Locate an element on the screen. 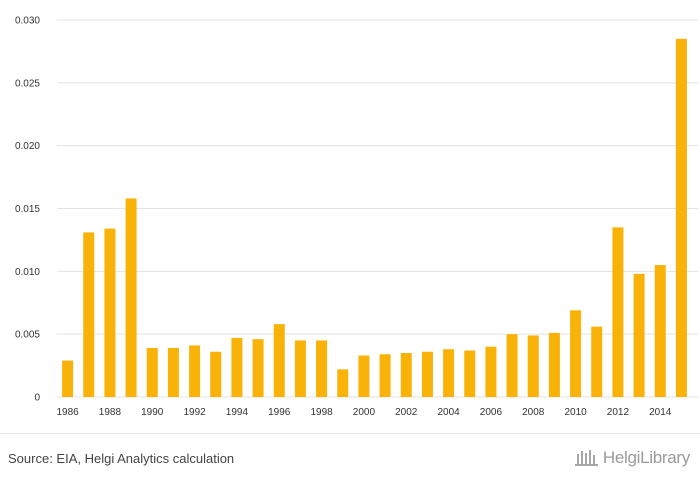 Image resolution: width=700 pixels, height=483 pixels. x-tick-label: 2012 is located at coordinates (618, 412).